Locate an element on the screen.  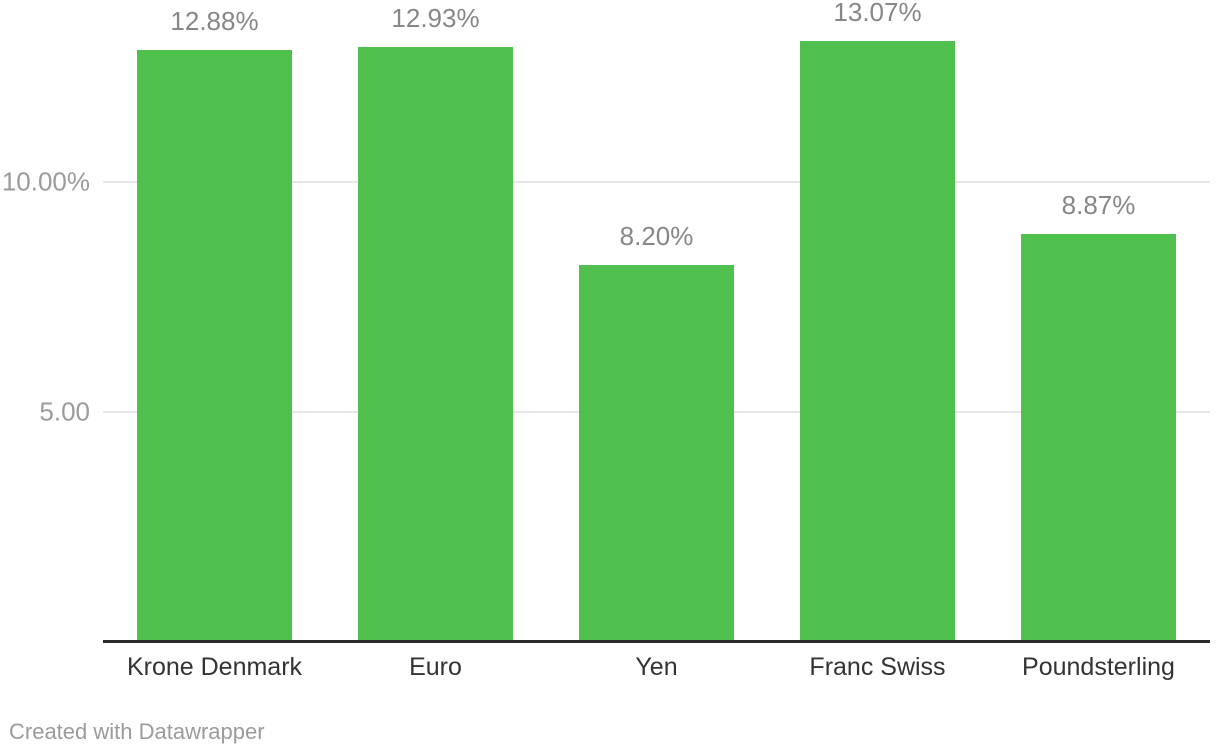
bar-franc-swiss: 13.07% is located at coordinates (877, 321).